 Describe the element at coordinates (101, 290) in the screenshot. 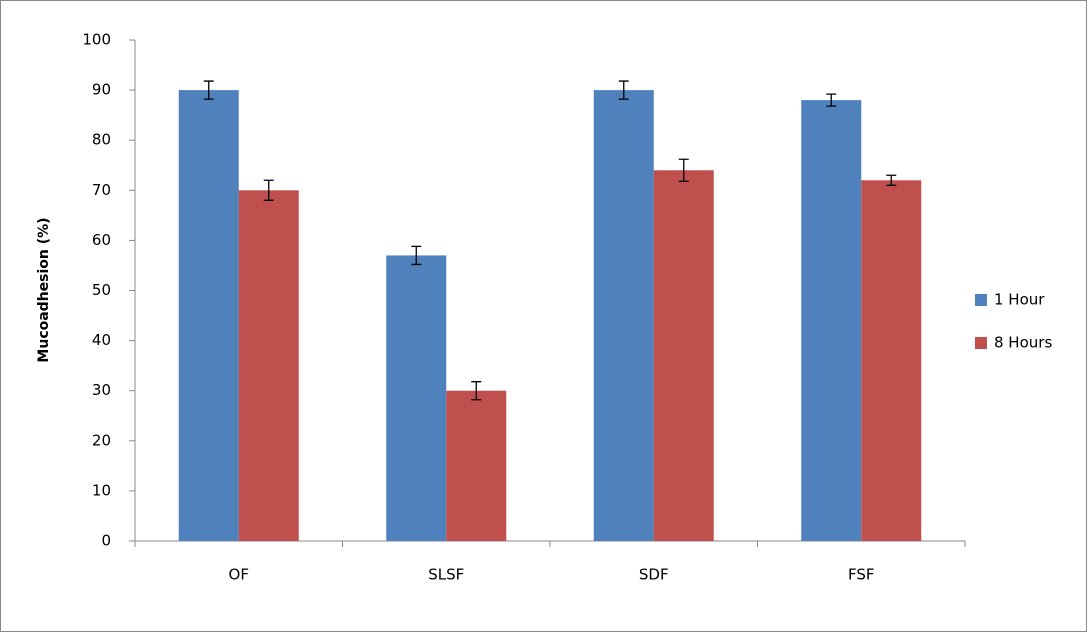

I see `y-tick-label: 50` at that location.